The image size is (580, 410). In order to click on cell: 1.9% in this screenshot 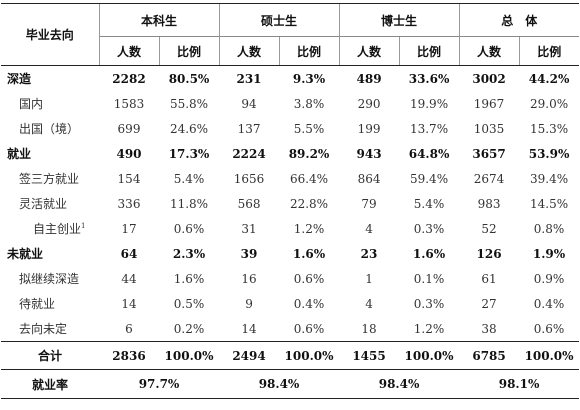, I will do `click(549, 253)`.